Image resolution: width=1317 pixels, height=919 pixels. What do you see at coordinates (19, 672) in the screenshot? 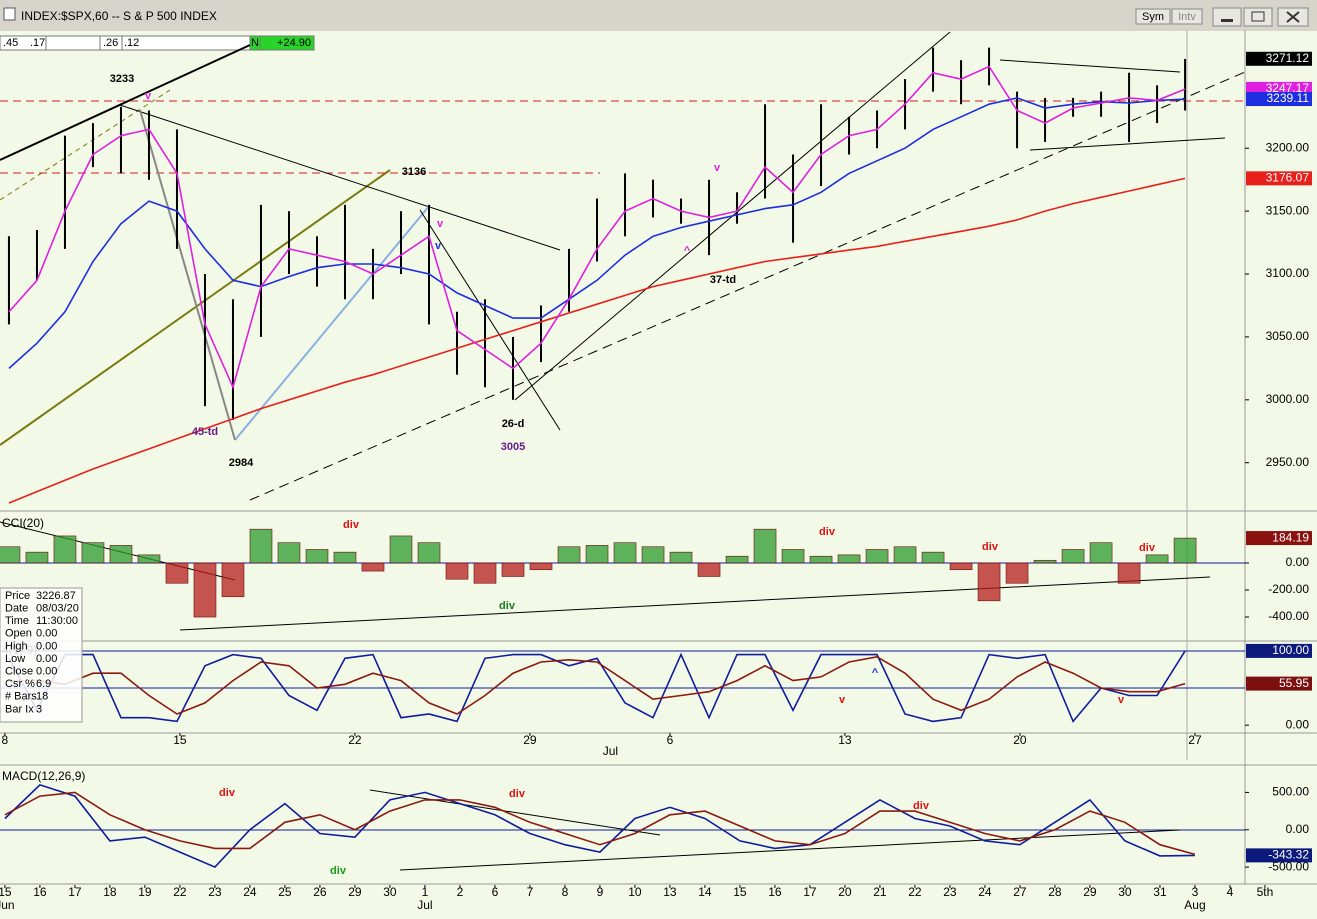
I see `data-label: Close` at bounding box center [19, 672].